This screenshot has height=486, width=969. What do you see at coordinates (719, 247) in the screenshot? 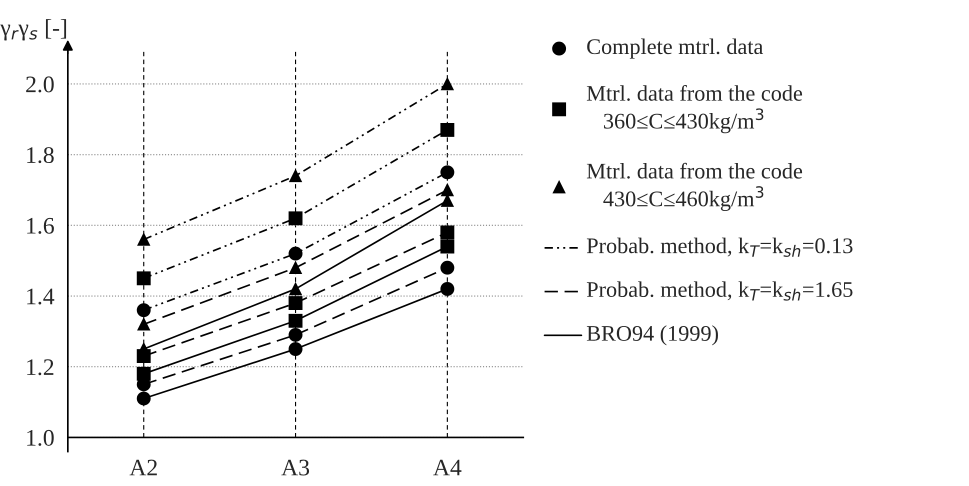
I see `text: Probab. method, k$_{T}$=k$_{sh}$=0.13` at bounding box center [719, 247].